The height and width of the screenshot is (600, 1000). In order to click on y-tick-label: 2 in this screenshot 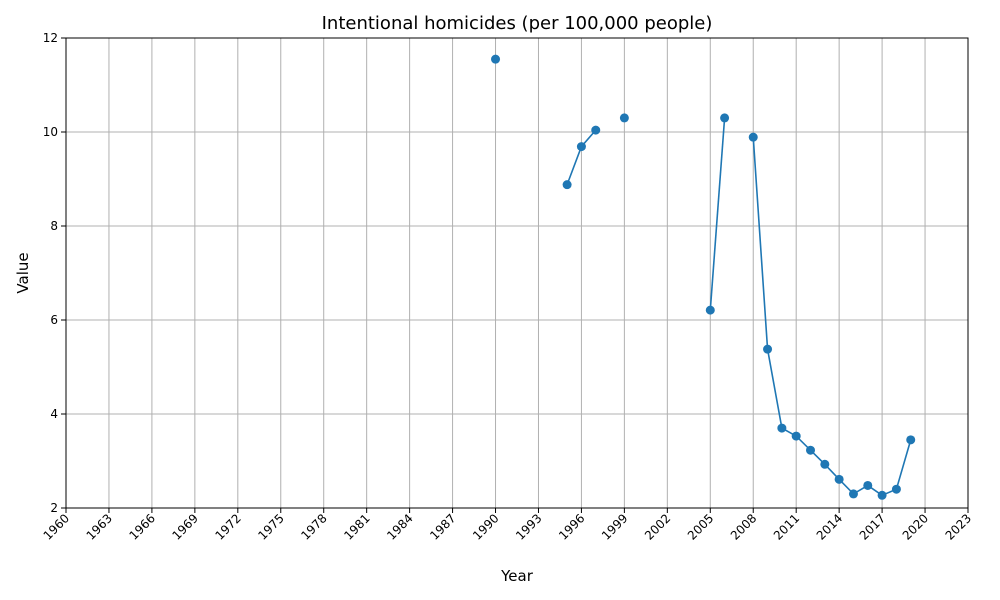, I will do `click(54, 508)`.